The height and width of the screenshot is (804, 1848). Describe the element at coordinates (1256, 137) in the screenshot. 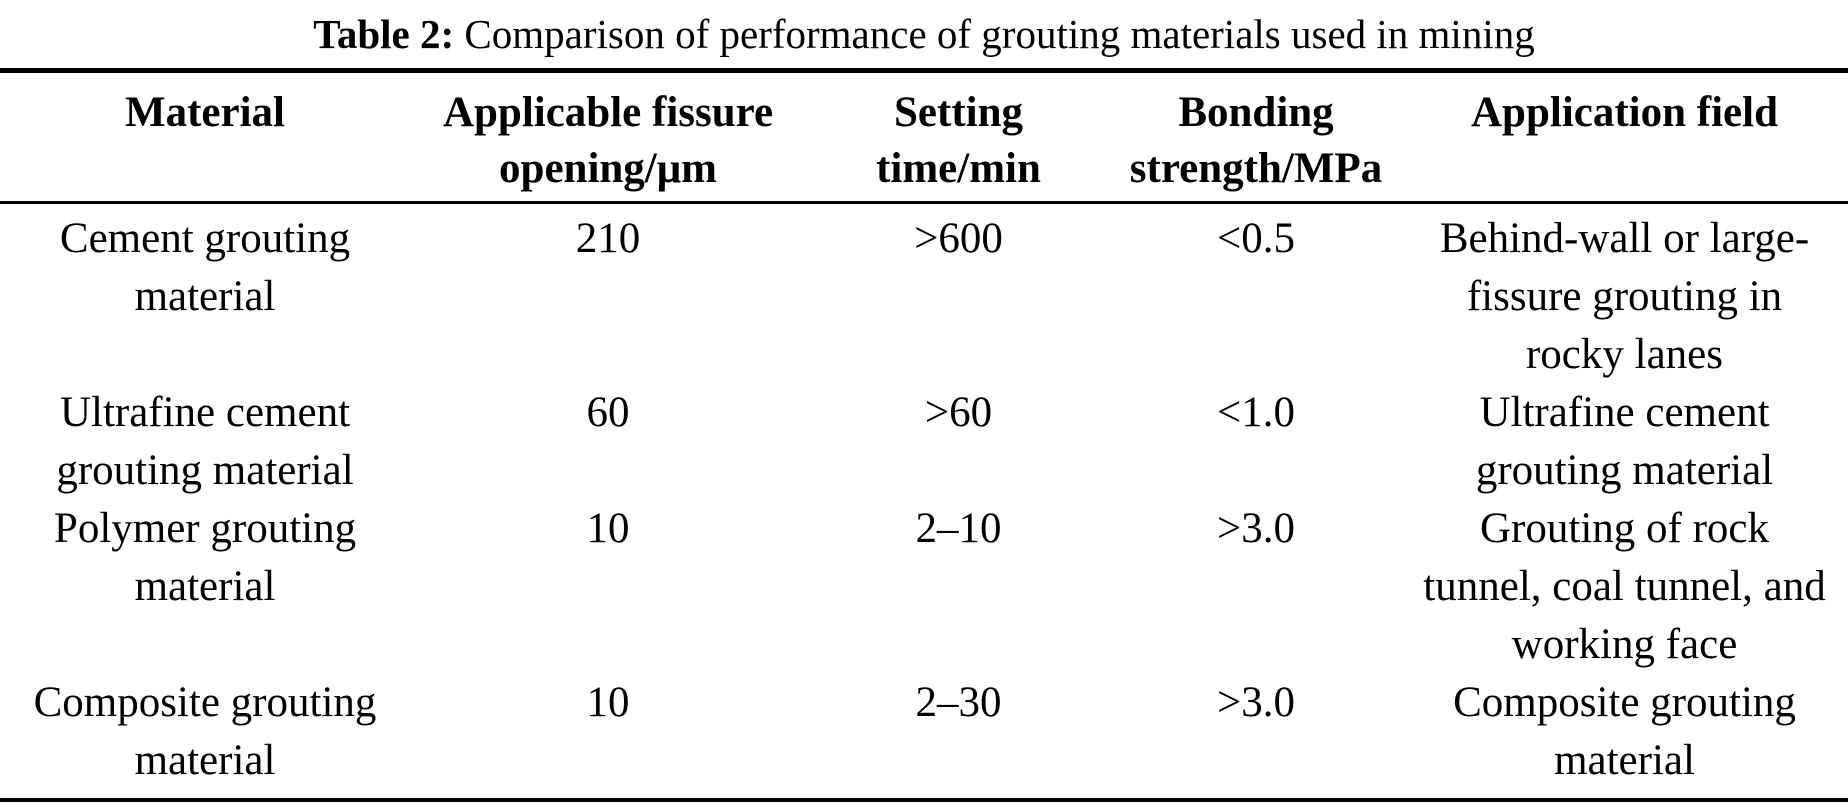

I see `col-header-bonding-strength: Bonding strength/MPa` at that location.